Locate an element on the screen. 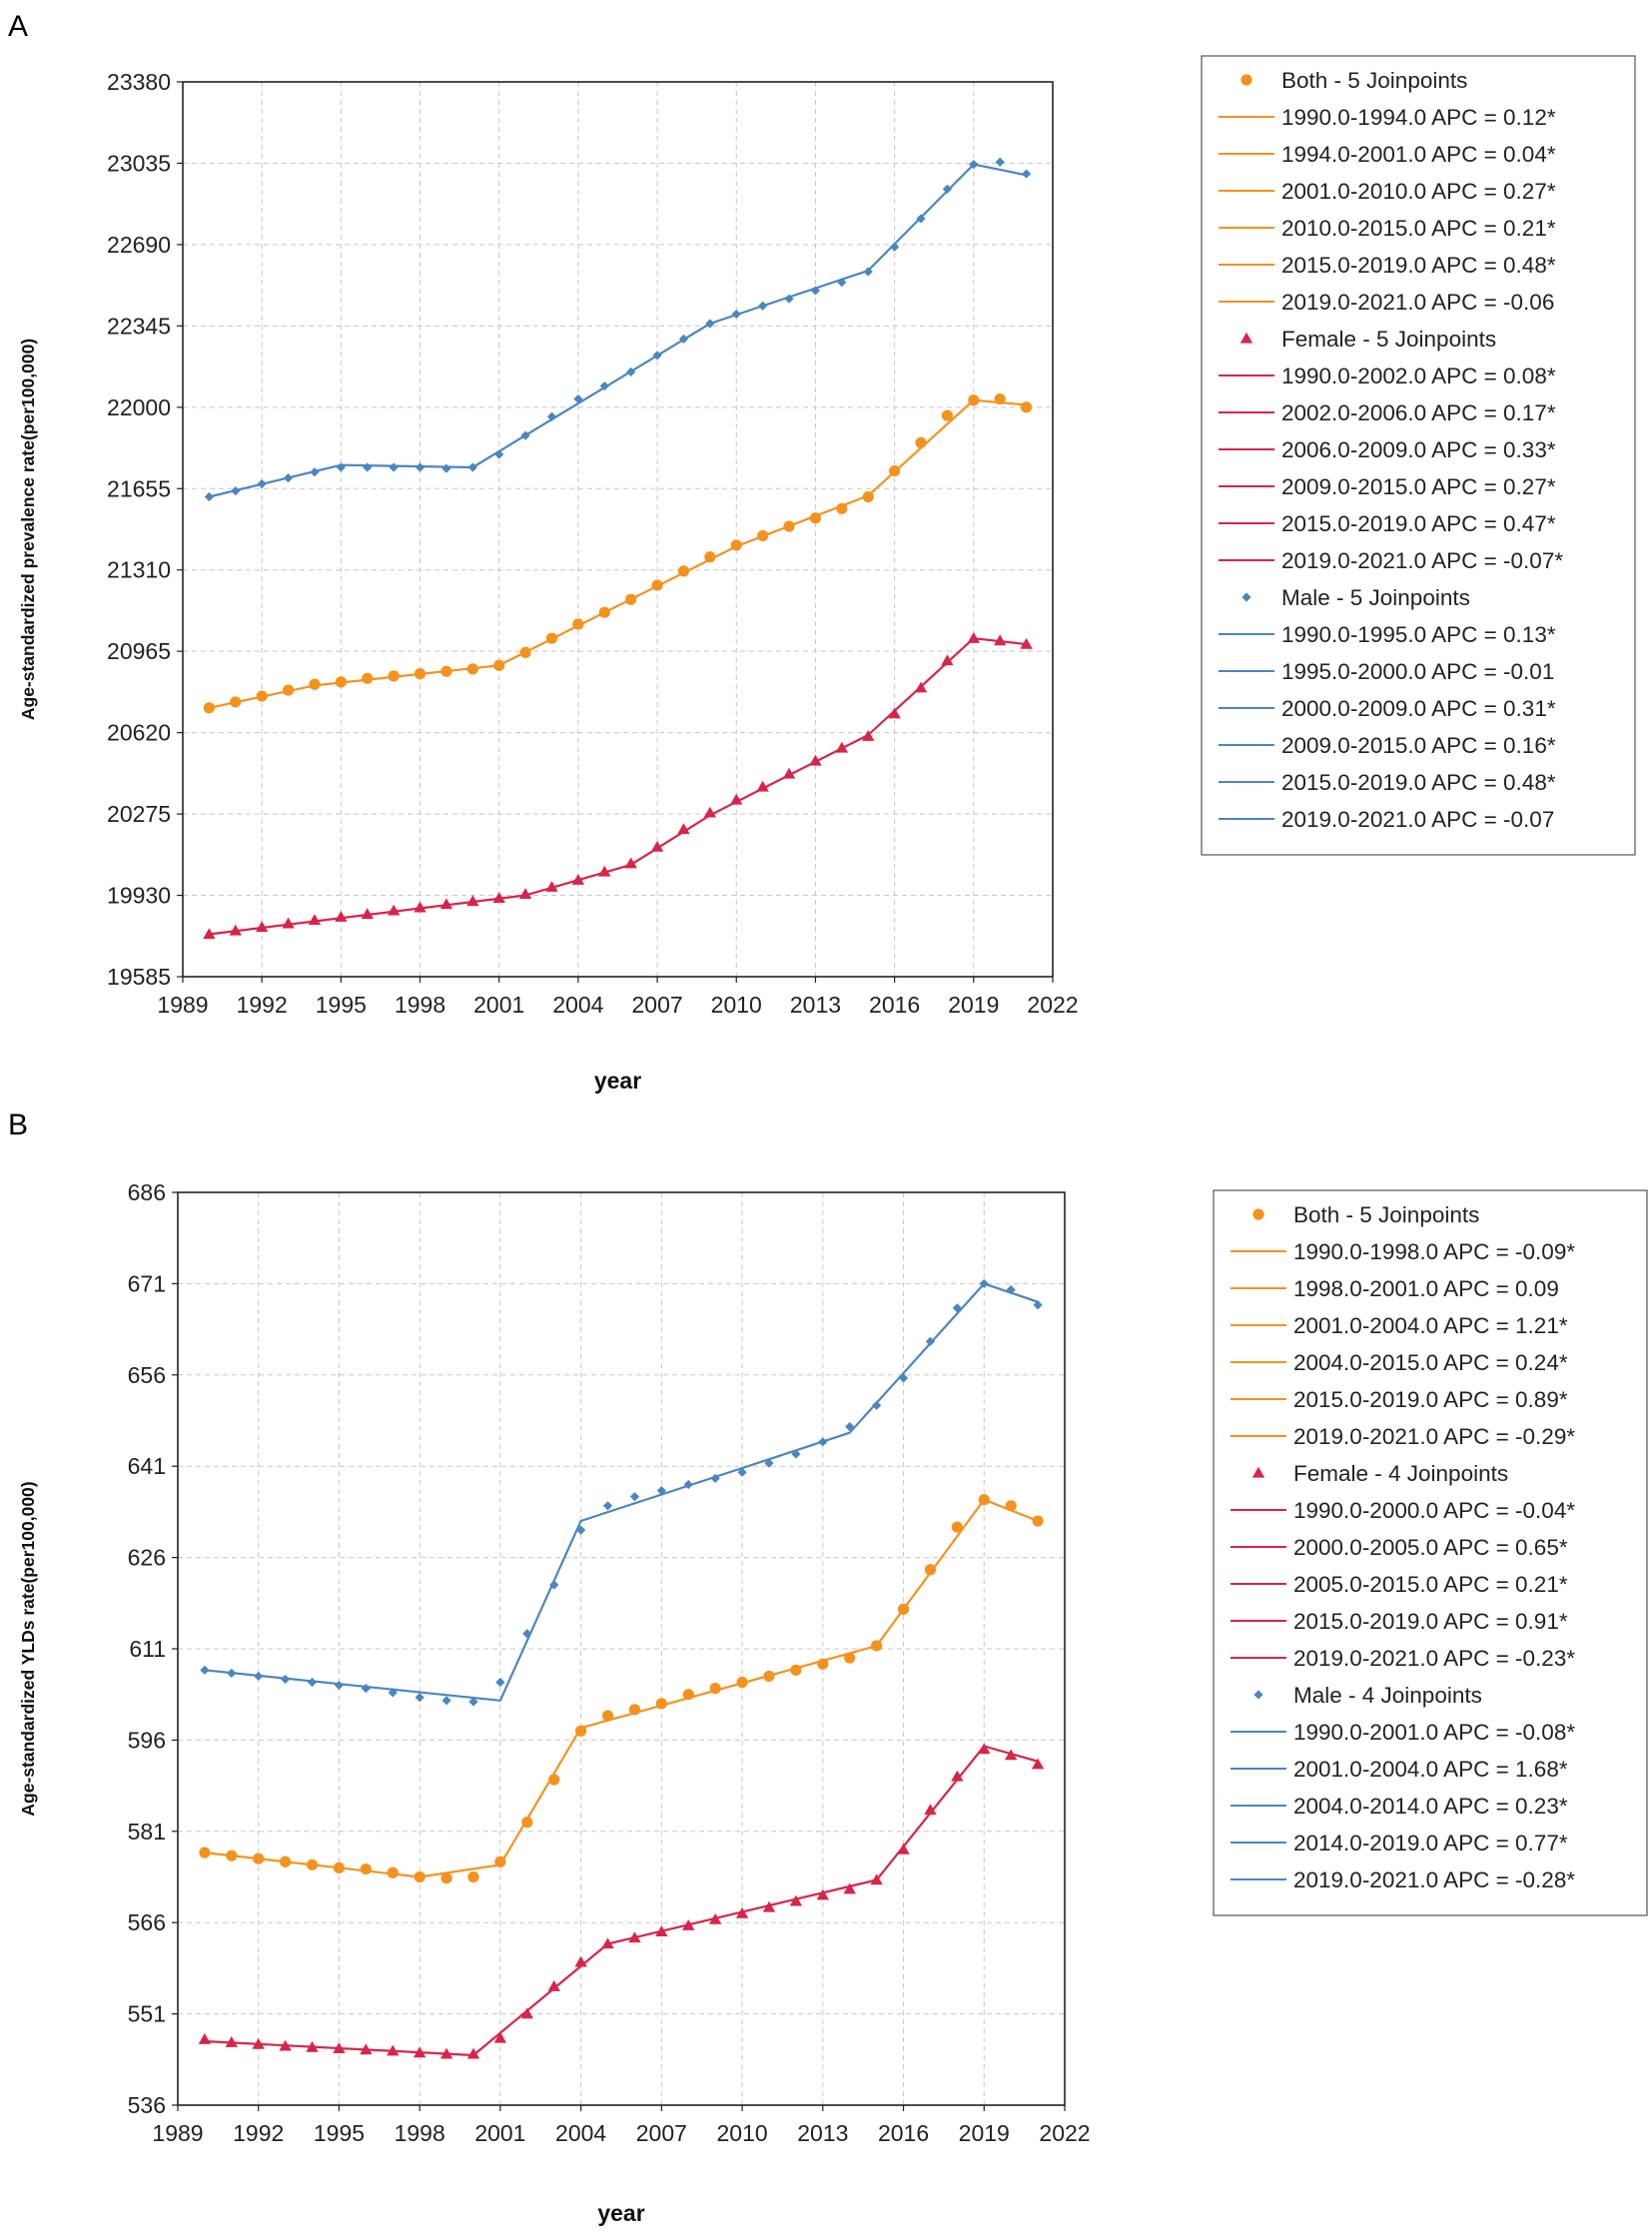 This screenshot has height=2233, width=1652. y-tick-label: 20620 is located at coordinates (139, 733).